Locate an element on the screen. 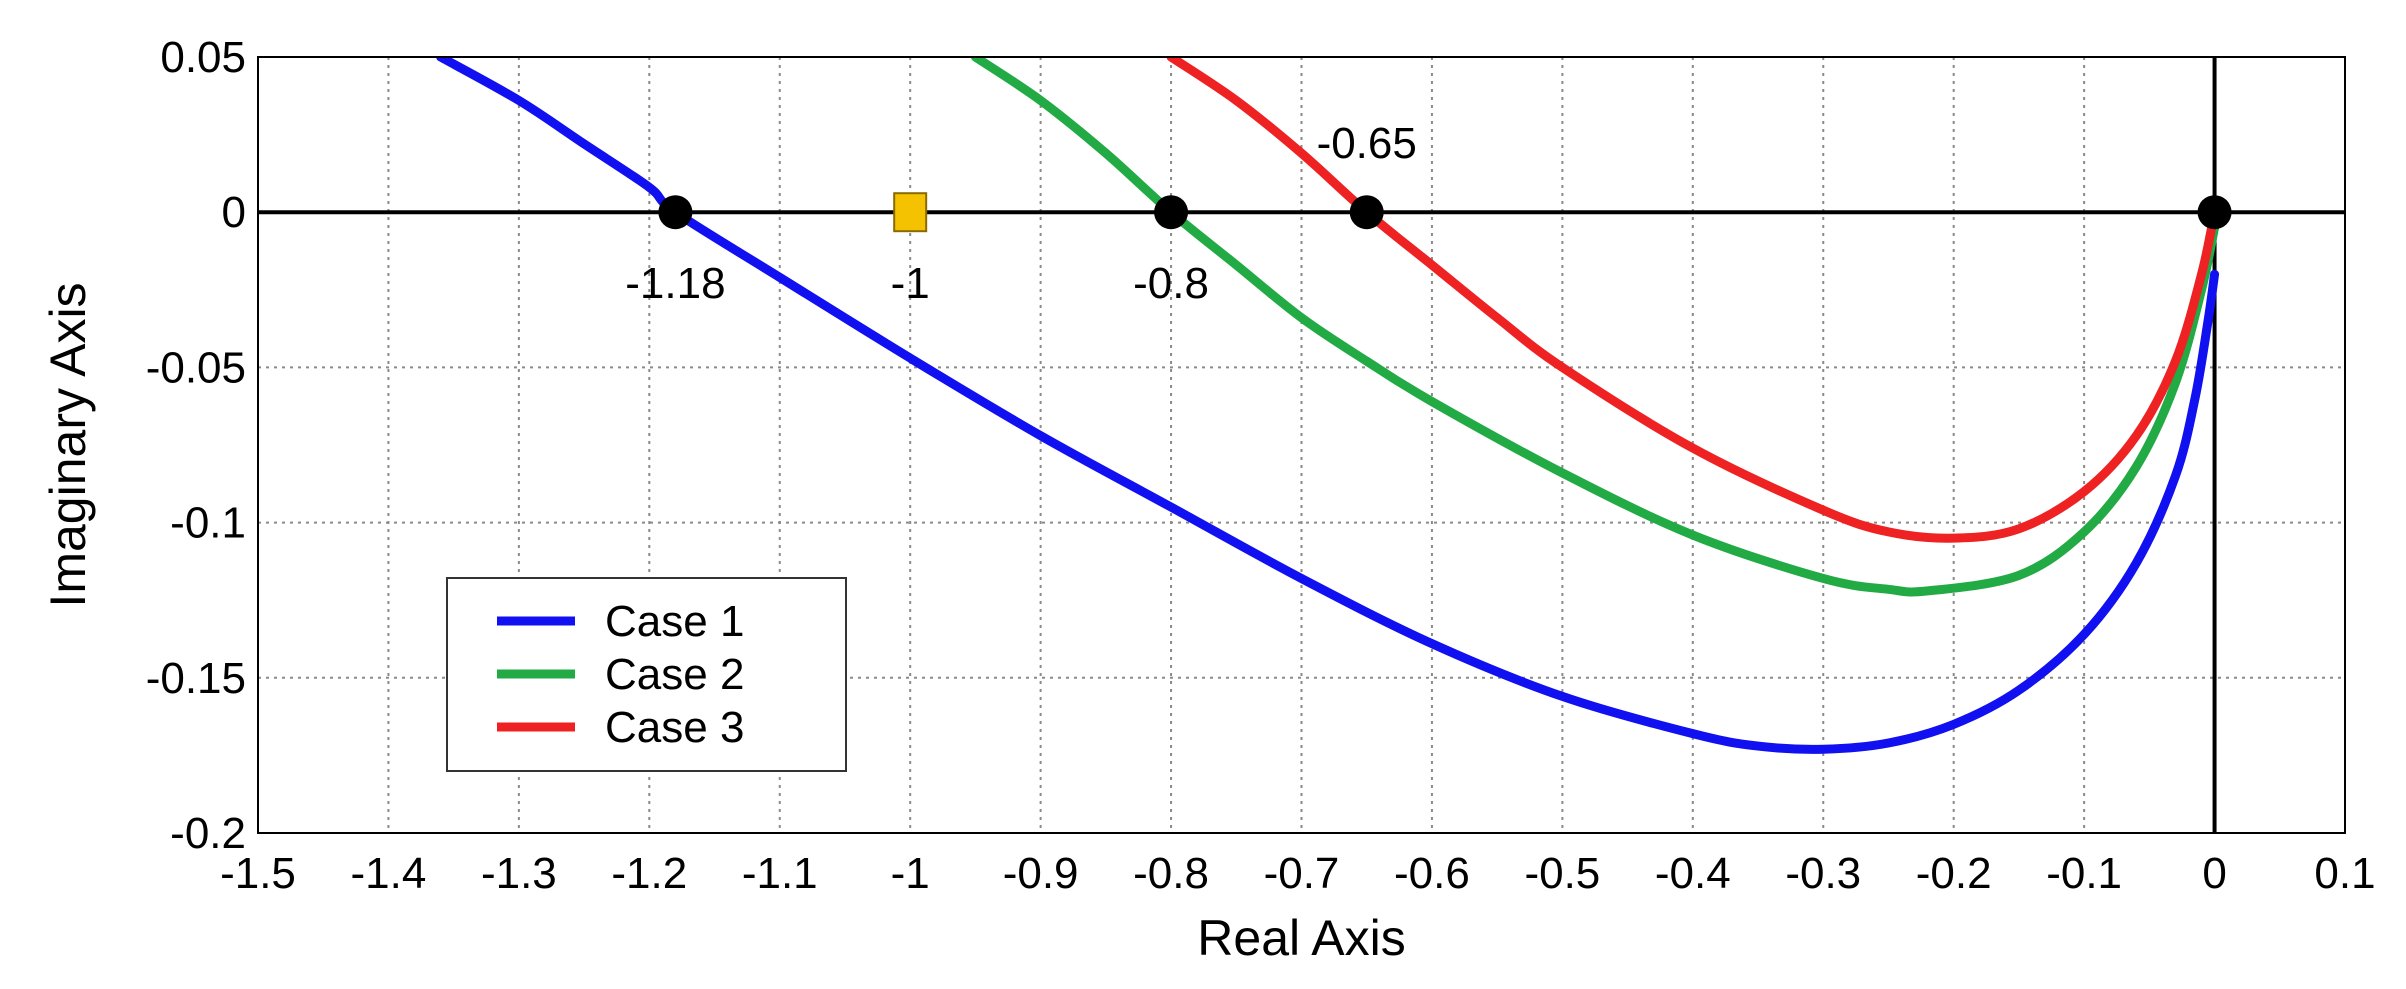 The height and width of the screenshot is (989, 2406). marker-label: -1 is located at coordinates (910, 283).